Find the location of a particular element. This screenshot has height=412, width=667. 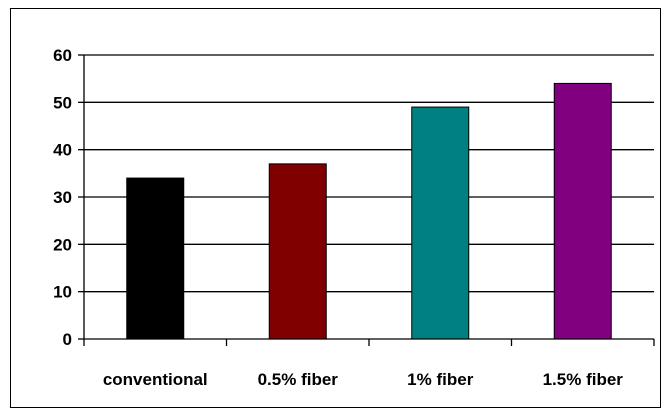

bar-conventional is located at coordinates (155, 258).